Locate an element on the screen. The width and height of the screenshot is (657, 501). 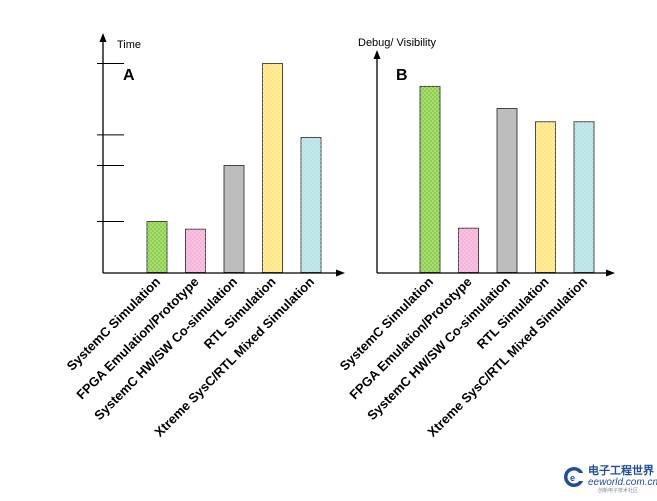
ee-c-logo: e is located at coordinates (574, 477).